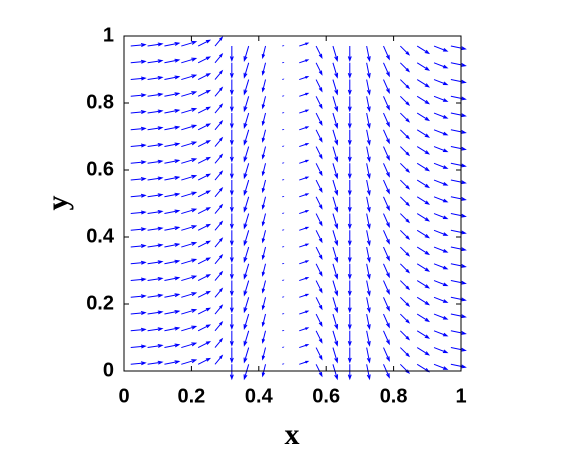 This screenshot has height=454, width=566. I want to click on y-tick-label: 0.8, so click(100, 102).